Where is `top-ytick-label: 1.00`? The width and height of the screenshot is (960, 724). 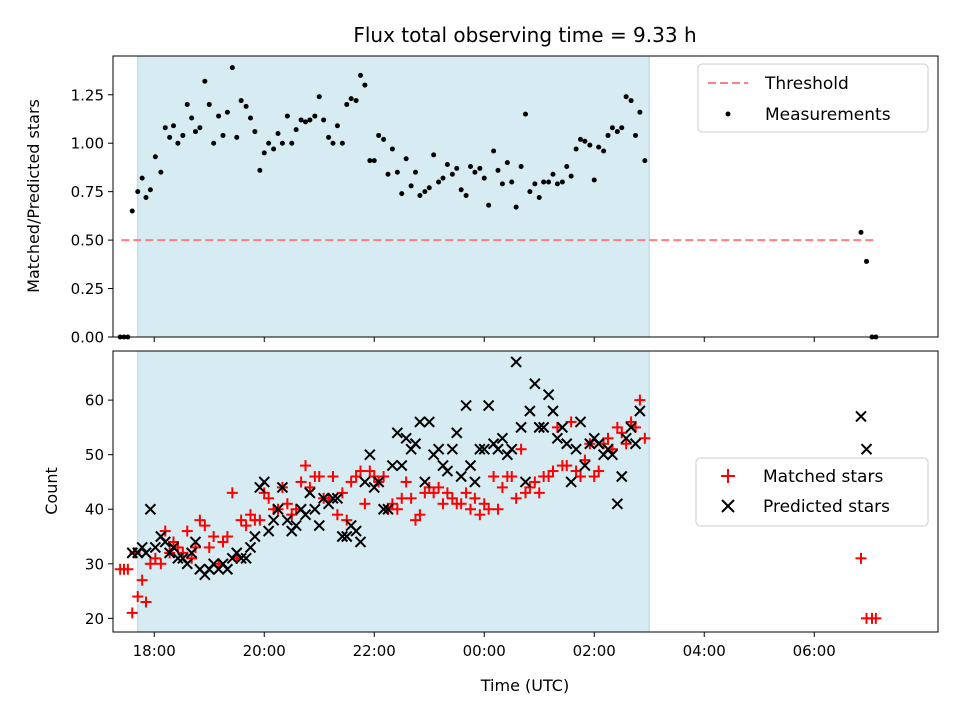 top-ytick-label: 1.00 is located at coordinates (87, 144).